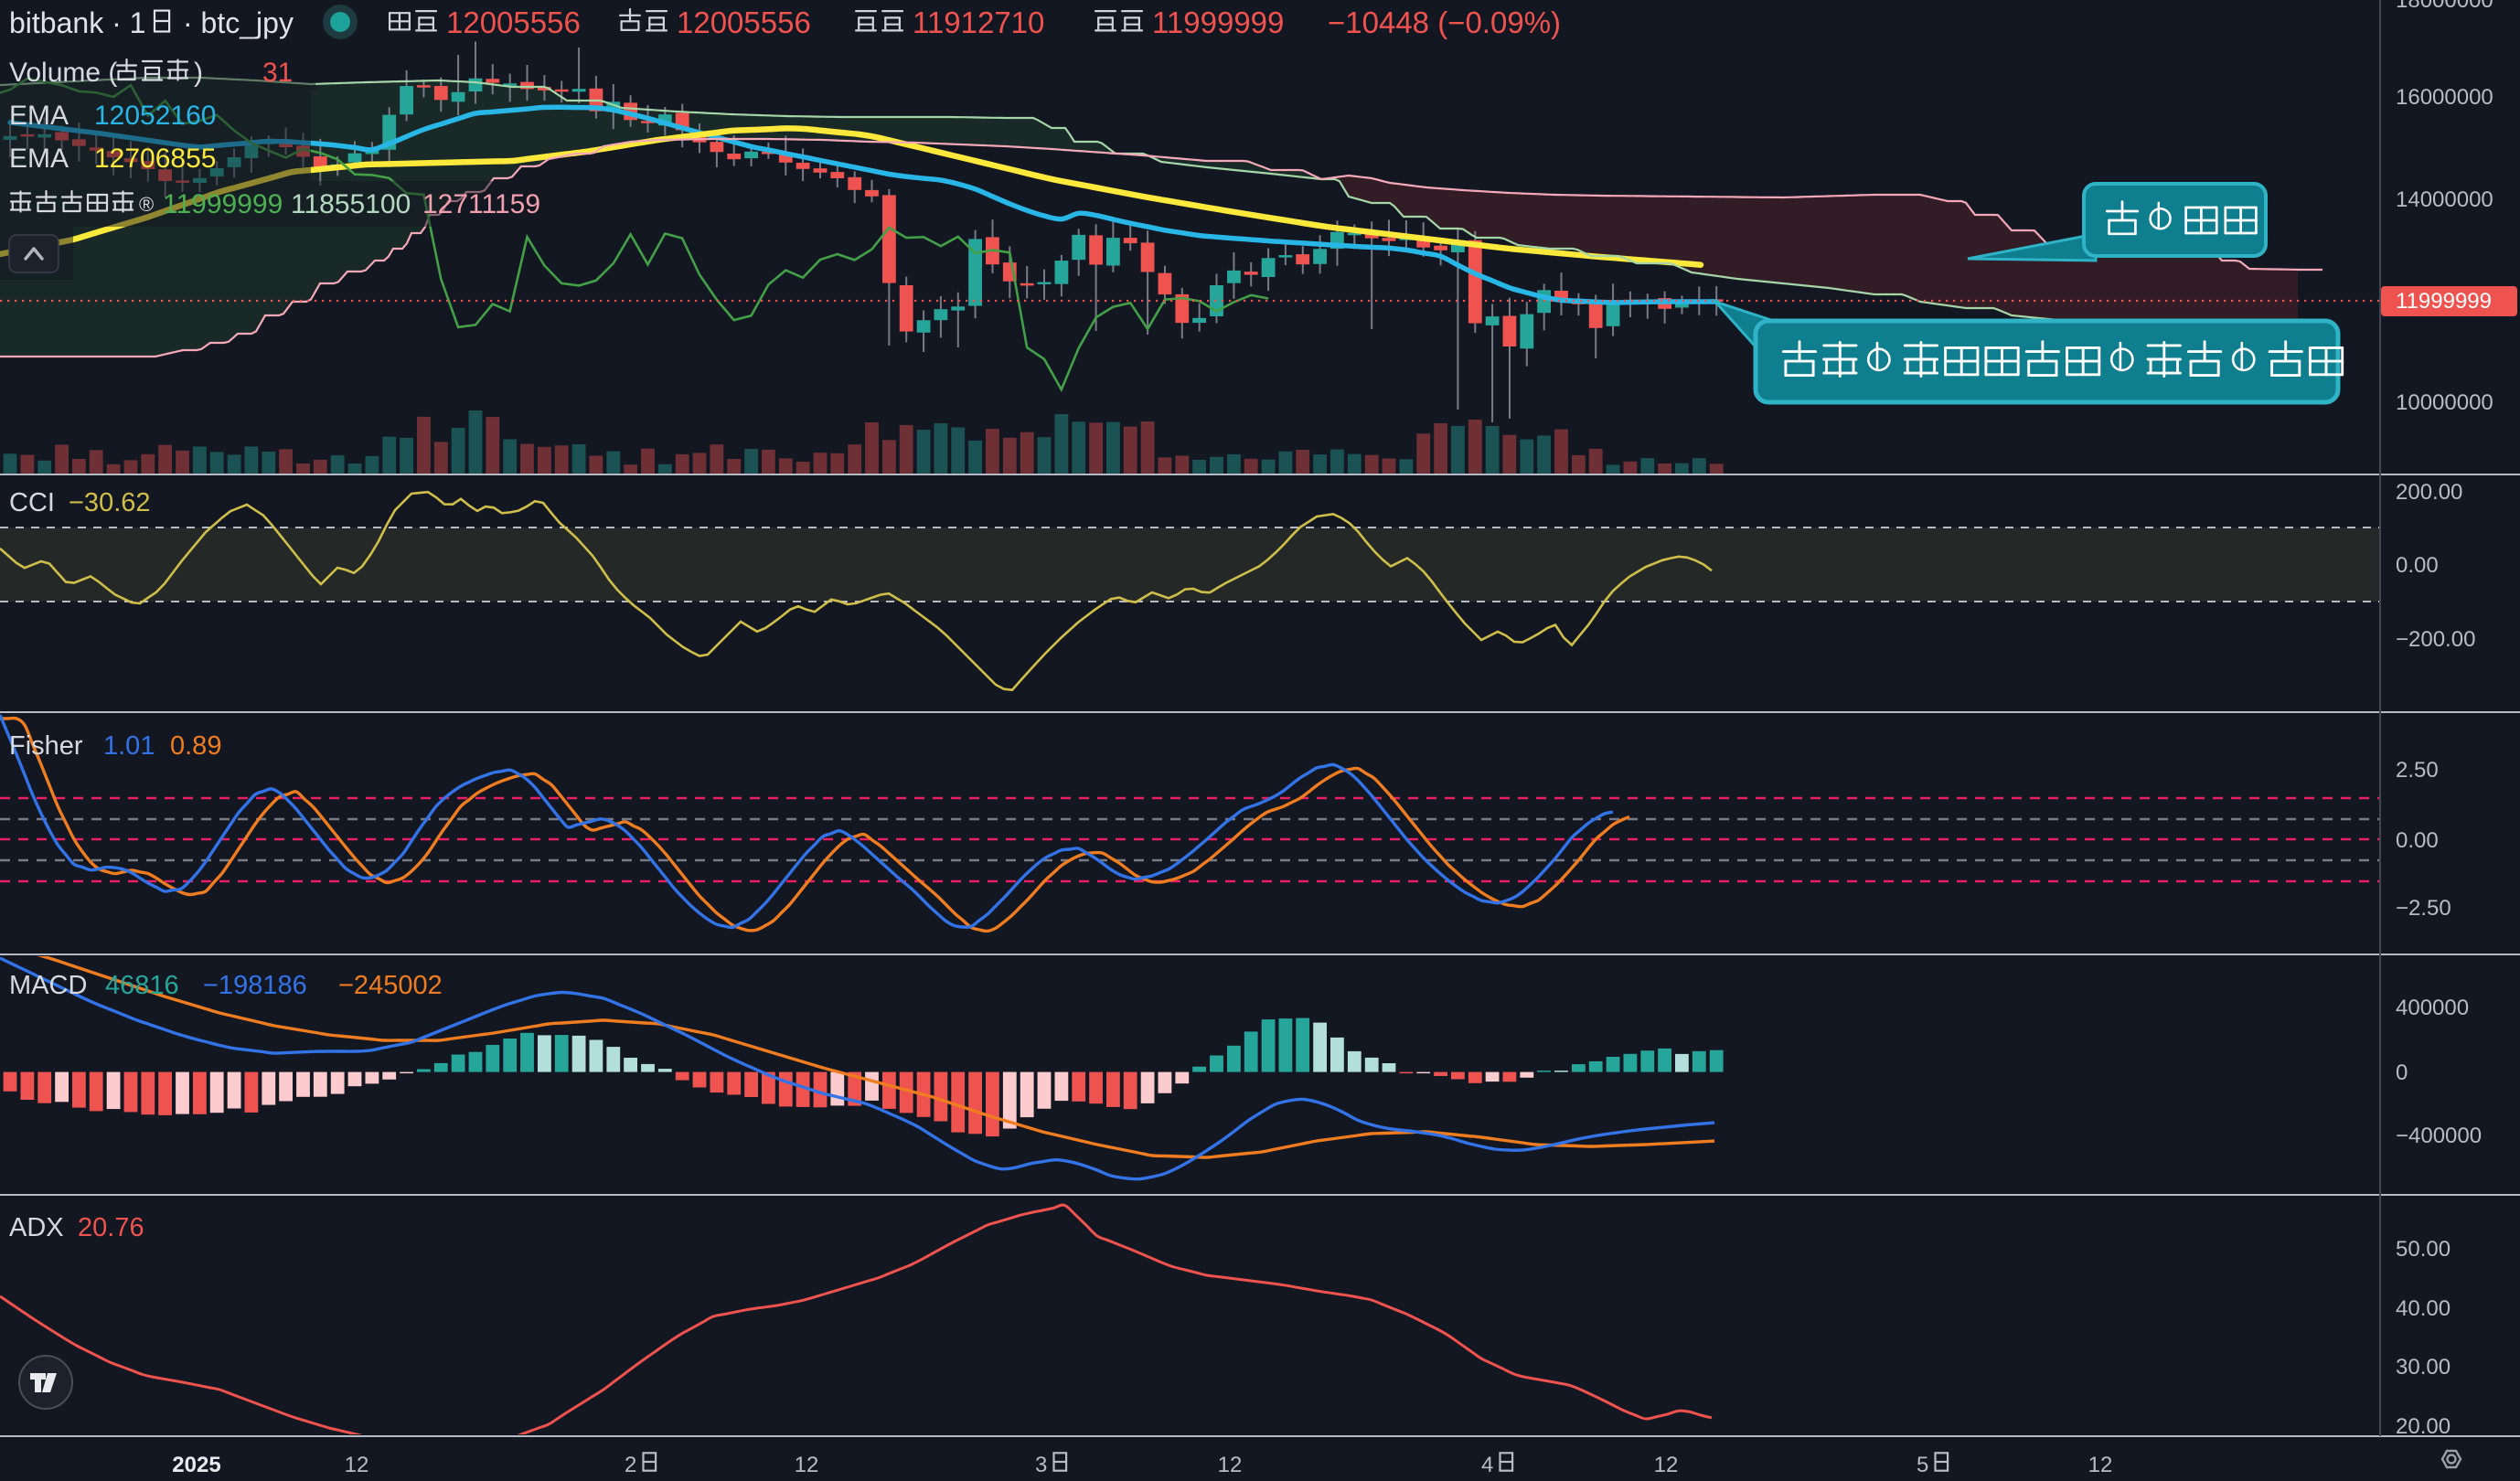  I want to click on svg-text: 50.00, so click(2423, 1250).